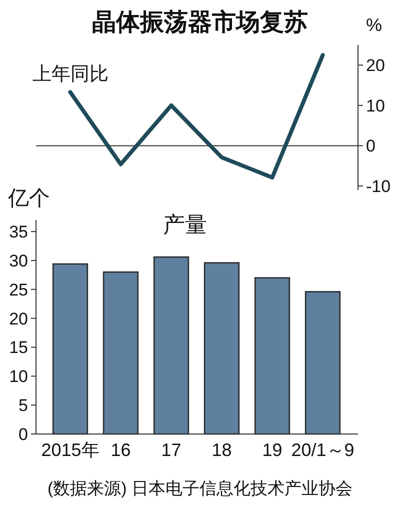 The height and width of the screenshot is (505, 400). What do you see at coordinates (70, 75) in the screenshot?
I see `series-label: 上年同比` at bounding box center [70, 75].